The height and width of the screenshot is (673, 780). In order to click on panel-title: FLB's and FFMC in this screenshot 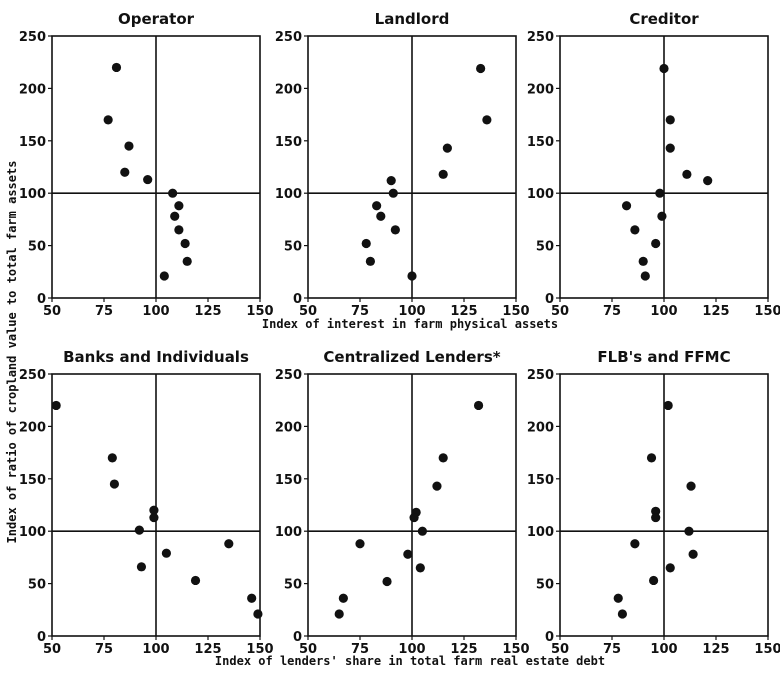, I will do `click(663, 357)`.